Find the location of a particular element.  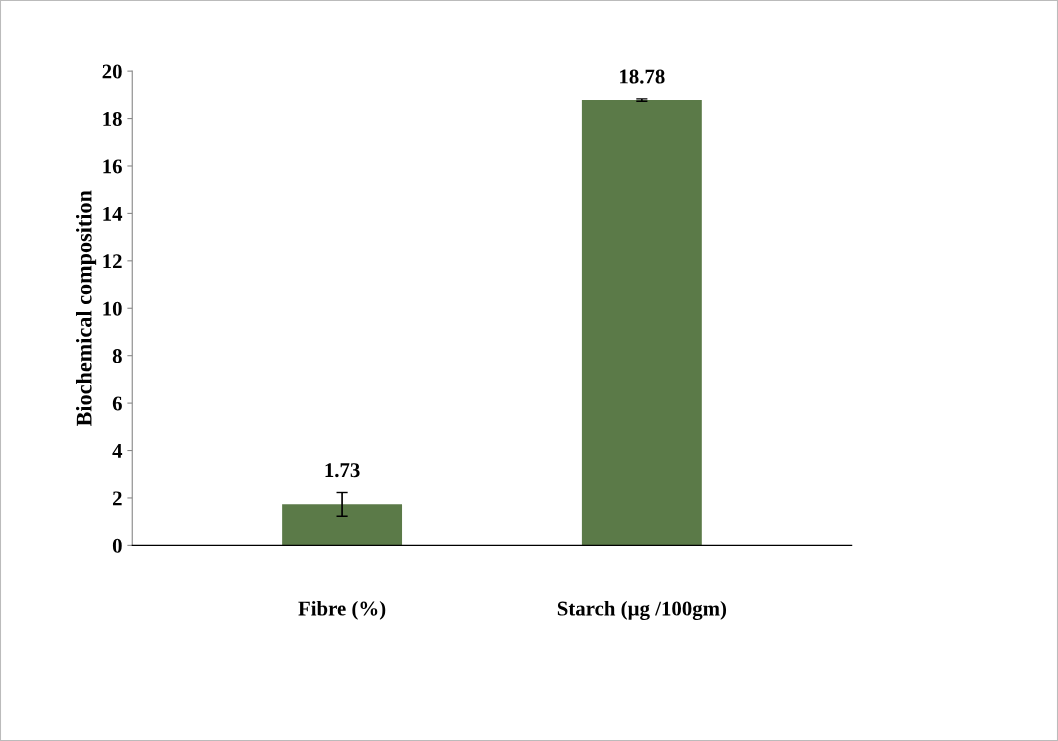

y-tick-label: 20 is located at coordinates (112, 71).